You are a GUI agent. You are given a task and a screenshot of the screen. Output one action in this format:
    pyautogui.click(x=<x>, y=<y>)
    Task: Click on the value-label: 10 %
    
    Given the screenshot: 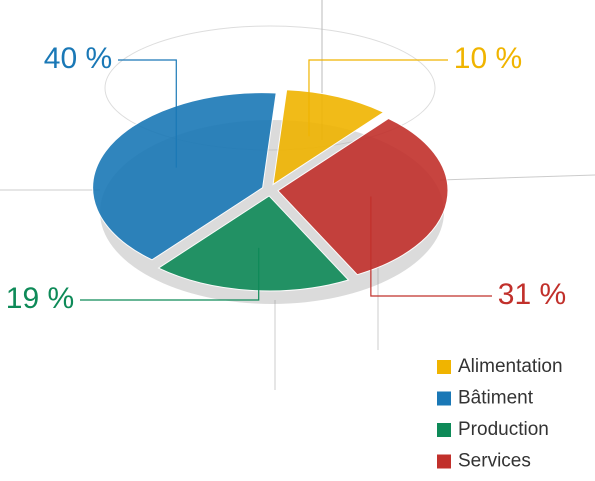 What is the action you would take?
    pyautogui.click(x=488, y=58)
    